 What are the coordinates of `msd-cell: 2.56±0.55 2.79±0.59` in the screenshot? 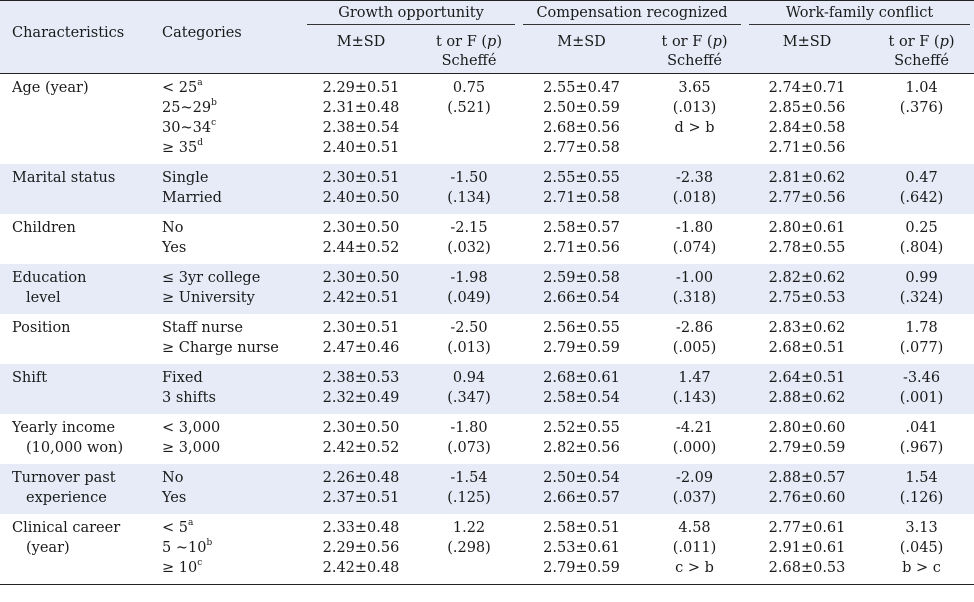 It's located at (581, 339).